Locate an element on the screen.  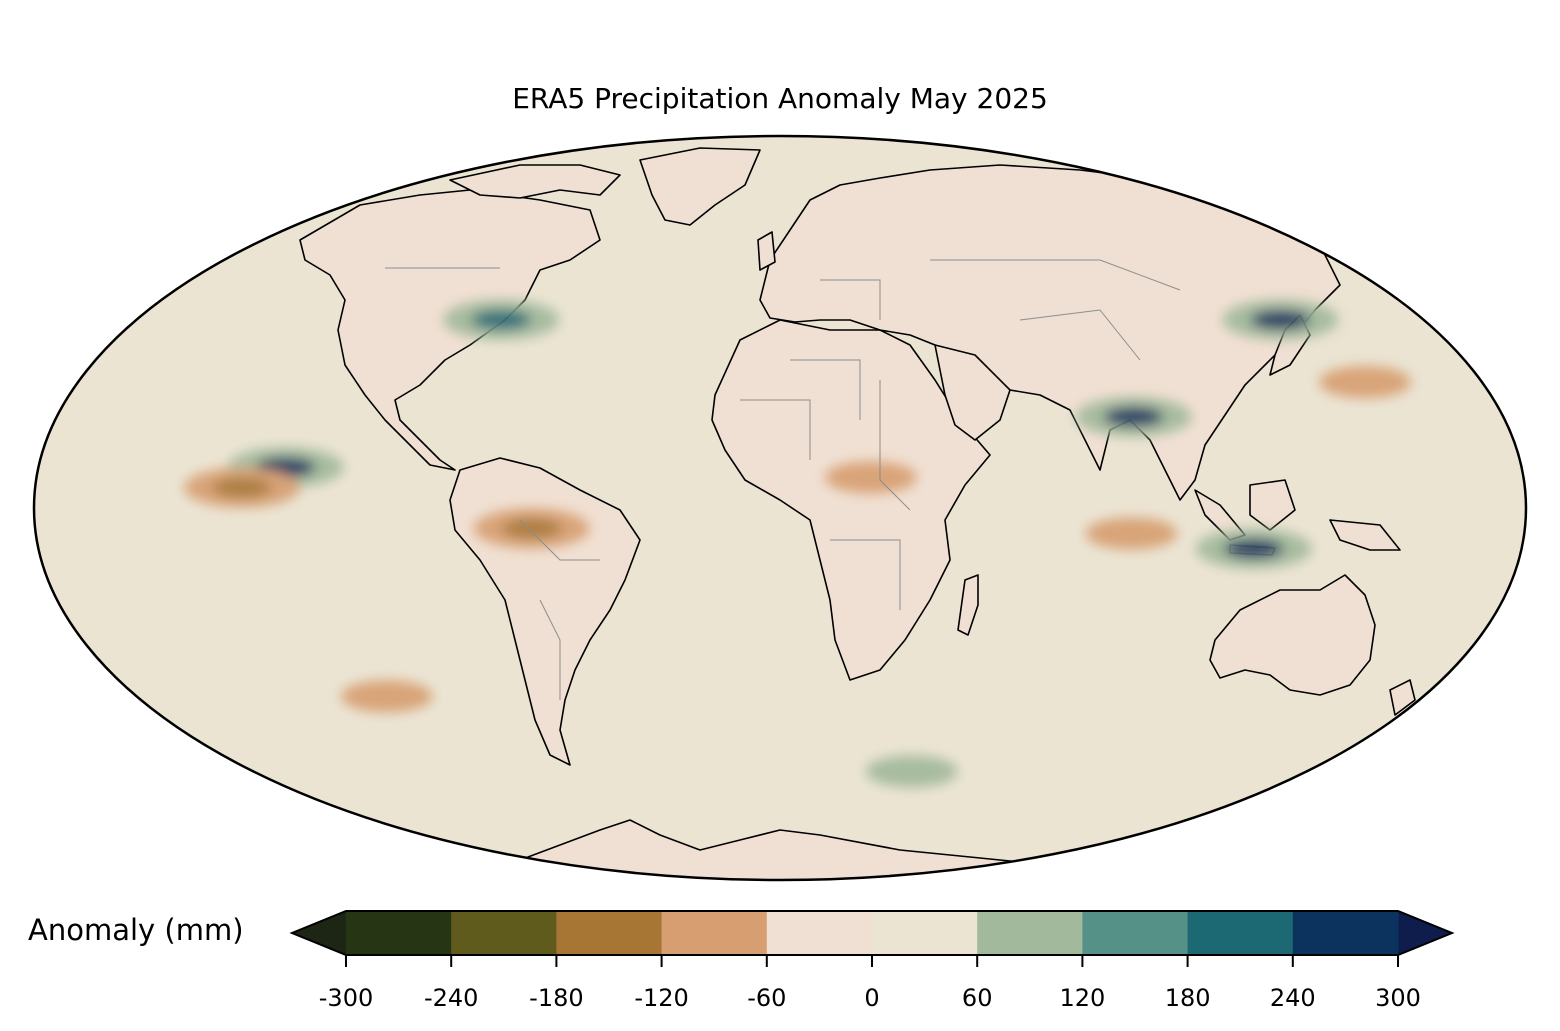
anomaly-region-south-pacific-dry is located at coordinates (386, 696).